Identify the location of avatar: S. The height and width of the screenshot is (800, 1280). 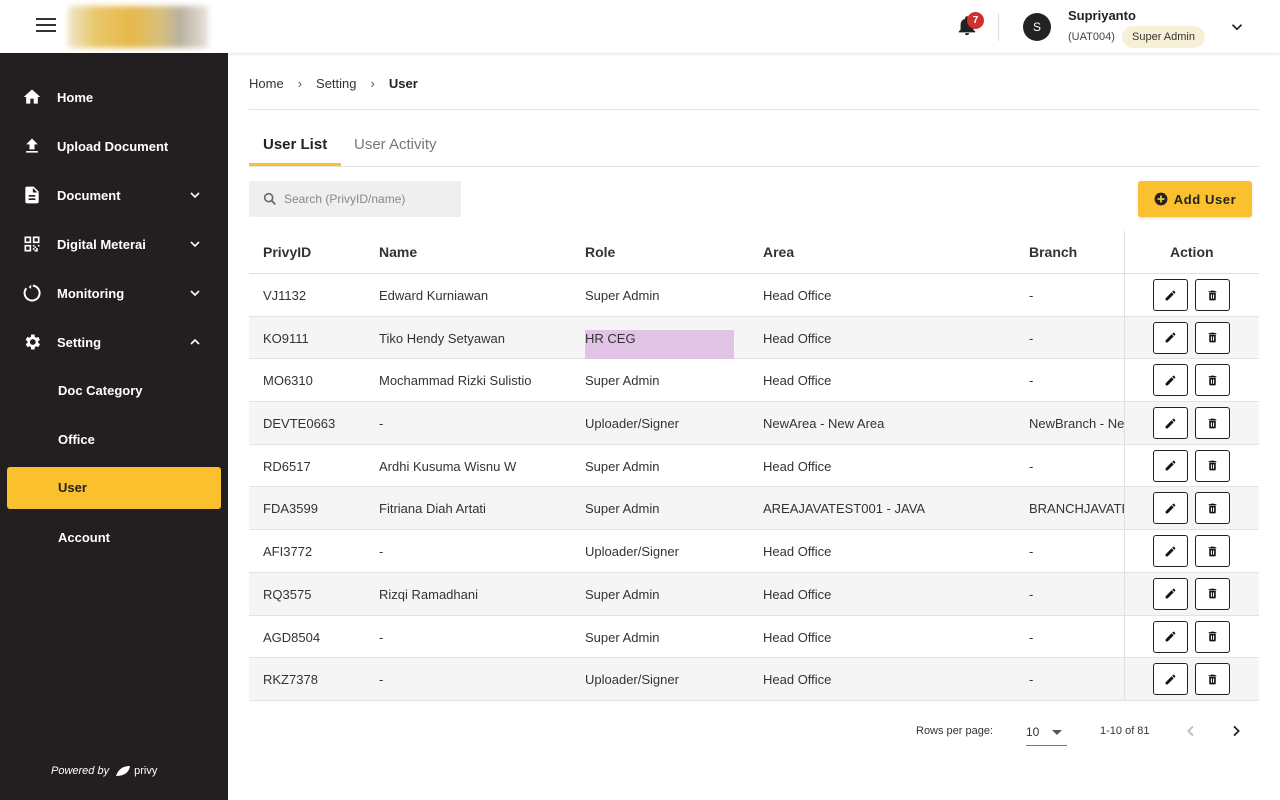
(1037, 27).